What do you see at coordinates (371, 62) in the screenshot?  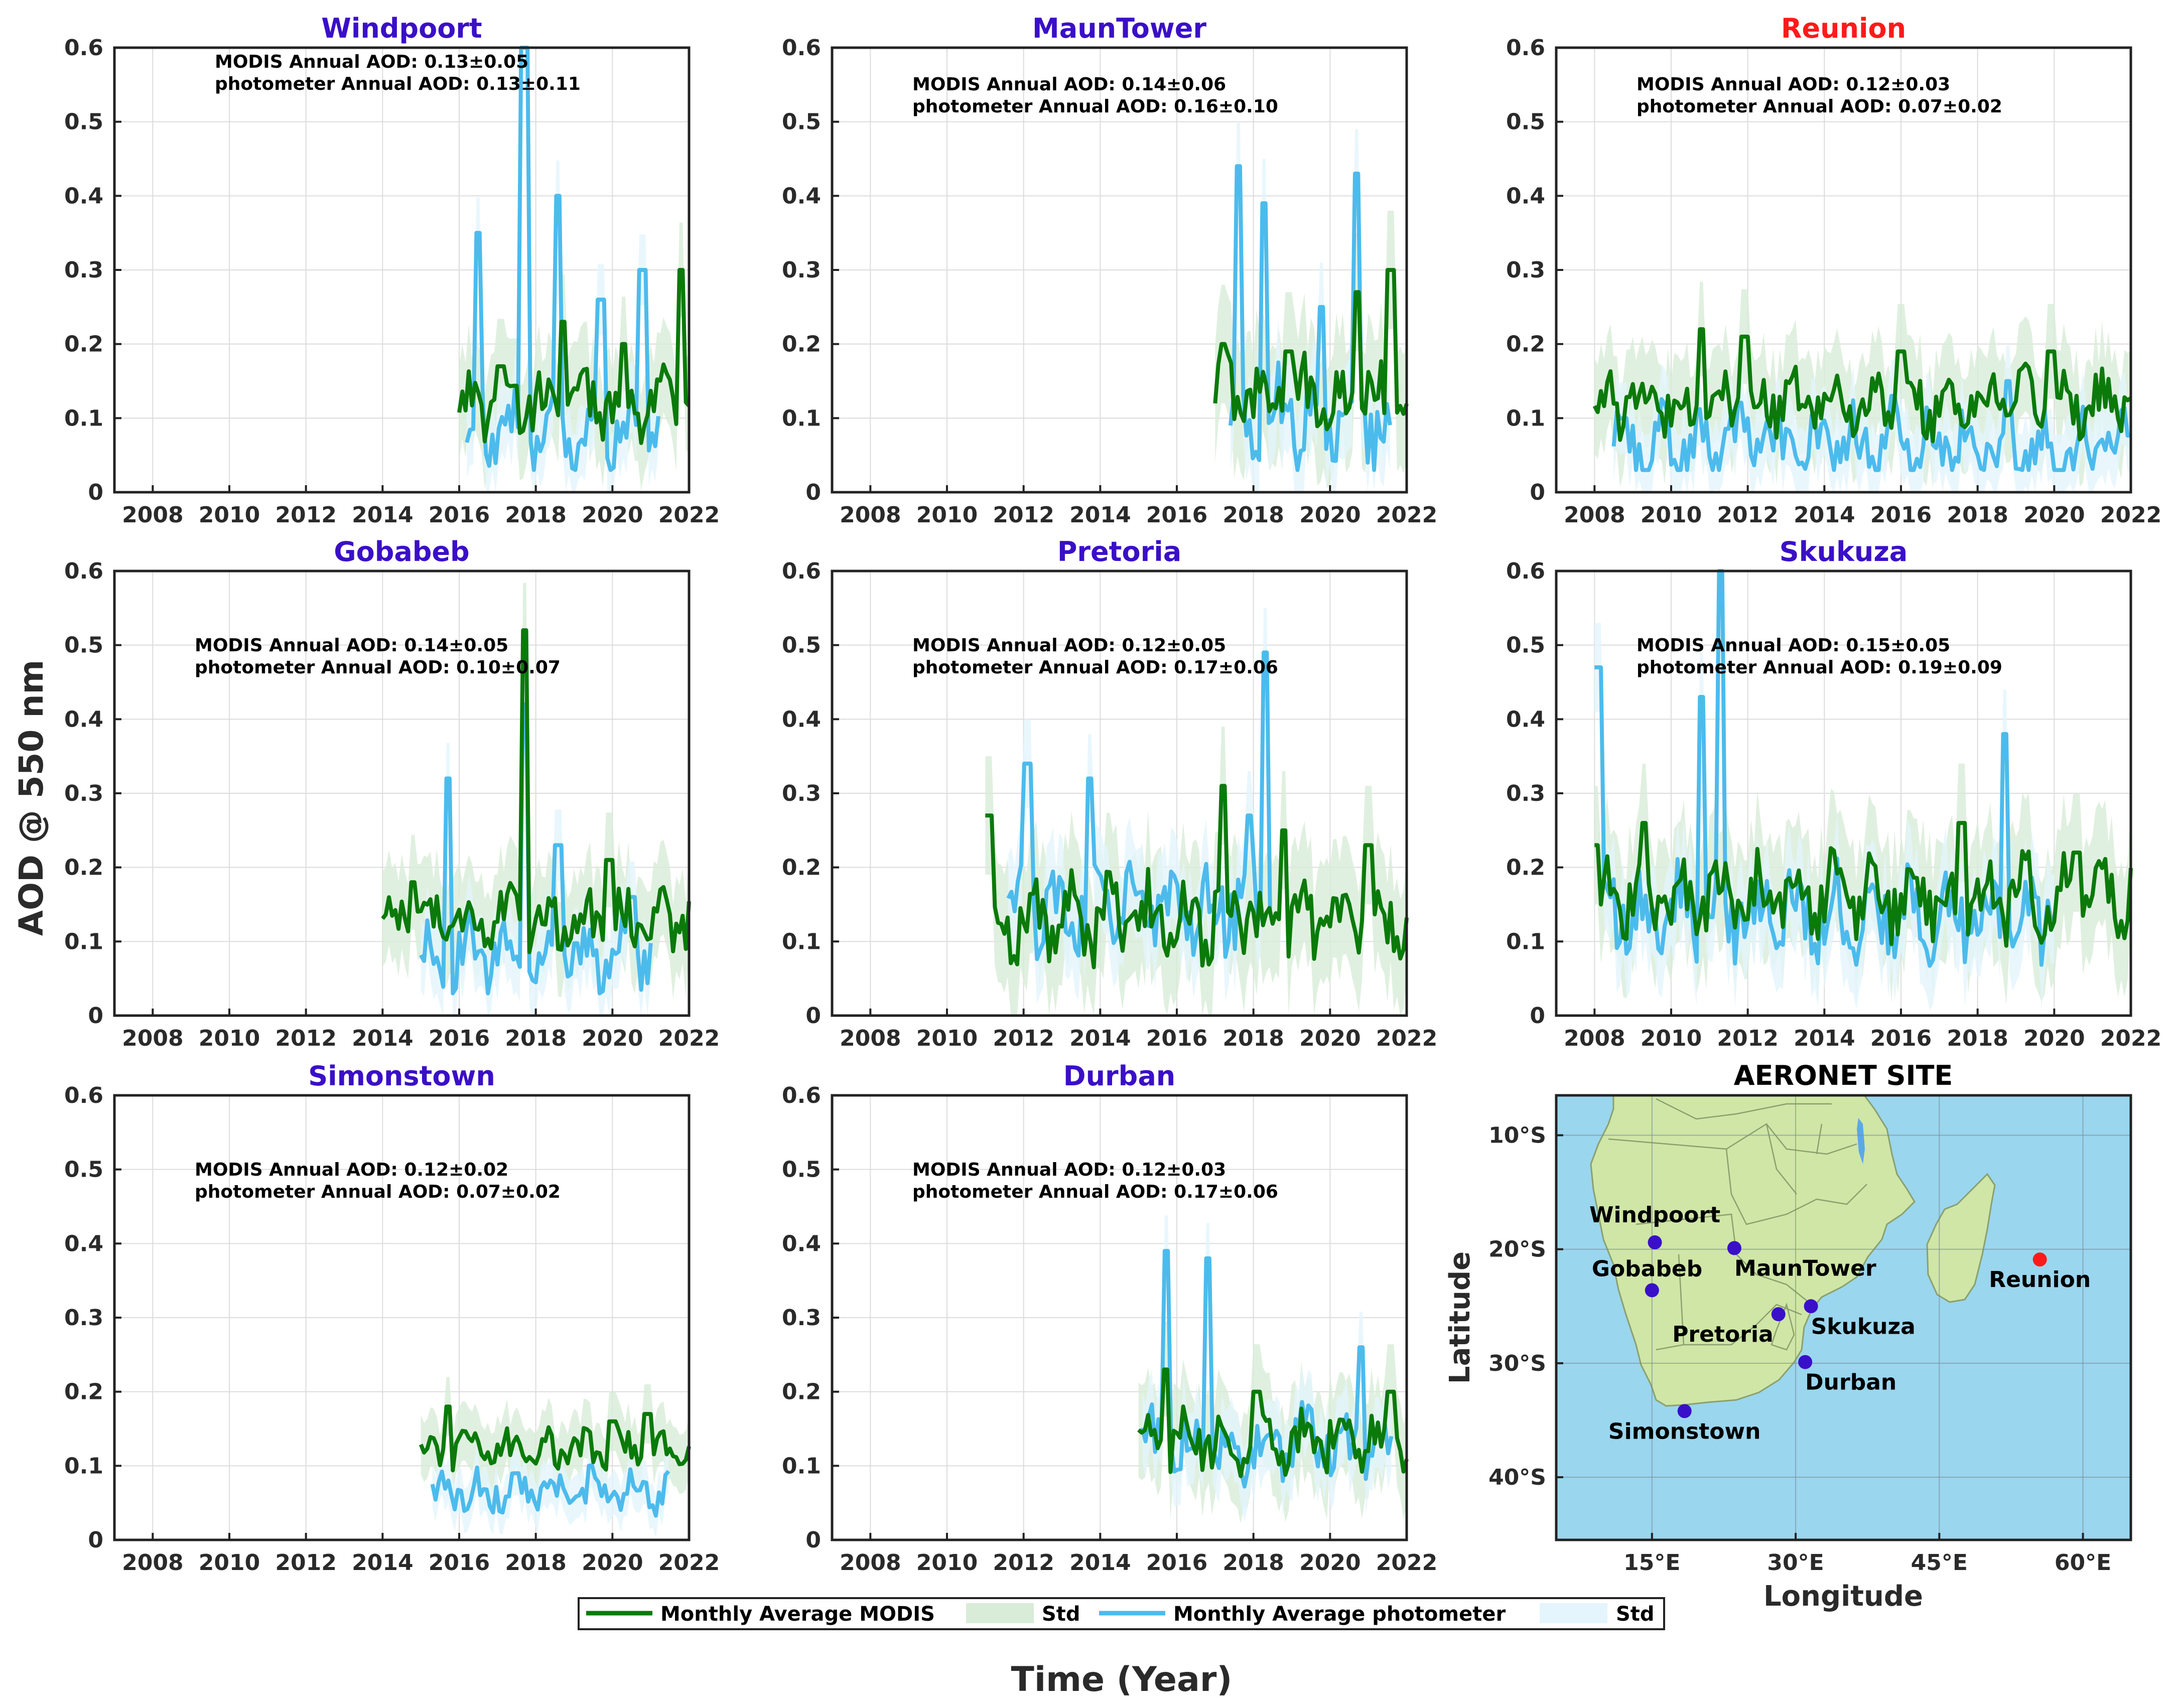 I see `annotation-text: MODIS Annual AOD: 0.13±0.05` at bounding box center [371, 62].